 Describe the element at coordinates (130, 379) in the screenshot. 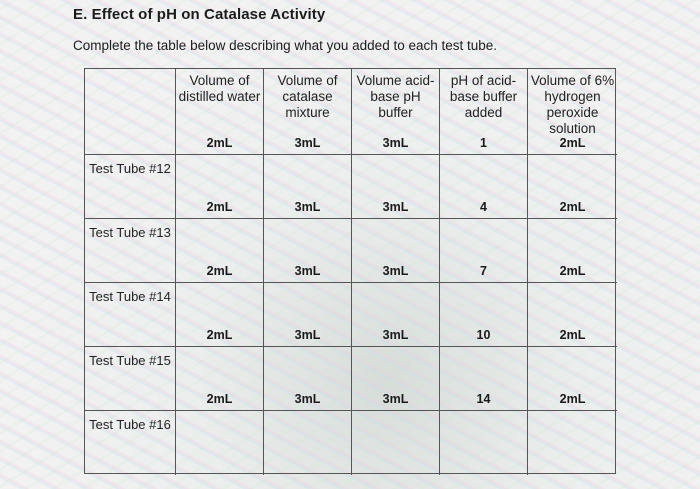

I see `row-label-test-tube-15: Test Tube #15` at that location.